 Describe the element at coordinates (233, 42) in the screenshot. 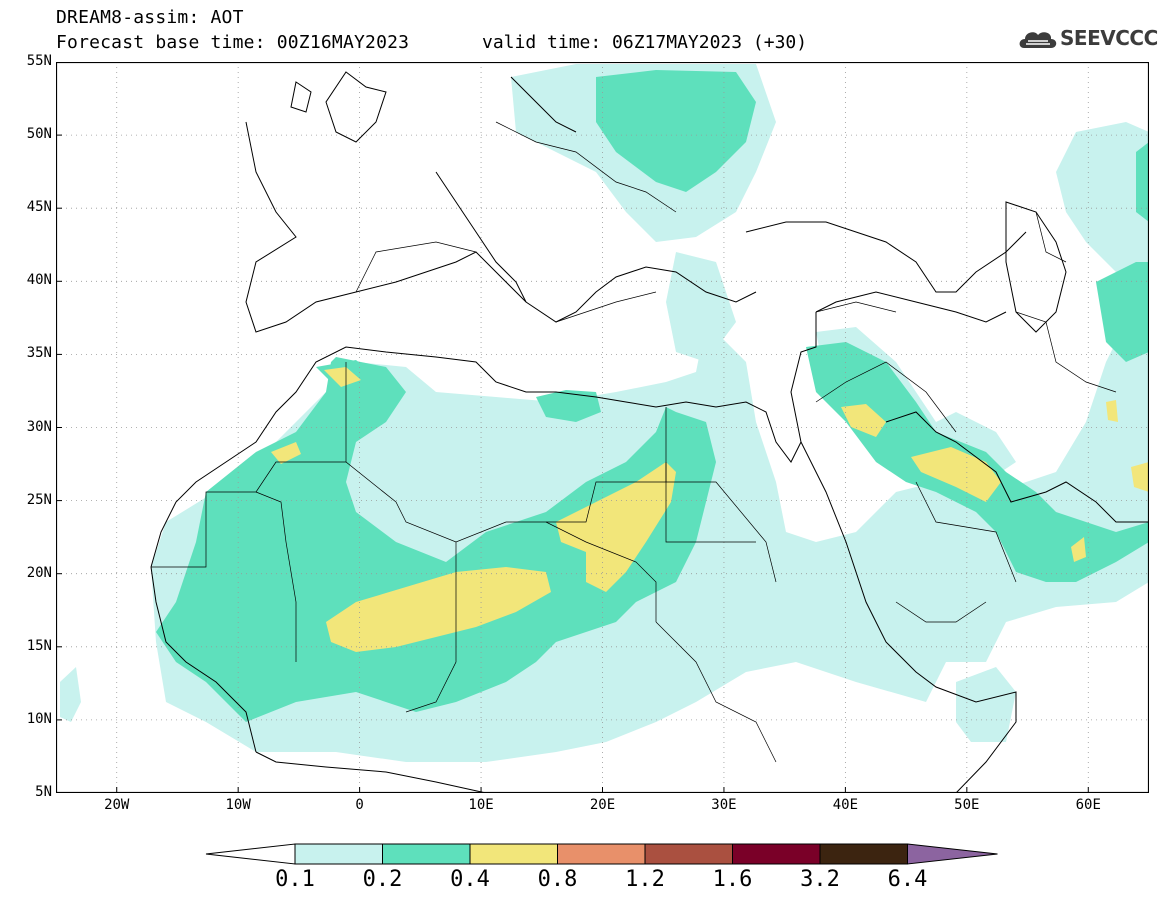

I see `forecast-base-time: Forecast base time: 00Z16MAY2023` at that location.